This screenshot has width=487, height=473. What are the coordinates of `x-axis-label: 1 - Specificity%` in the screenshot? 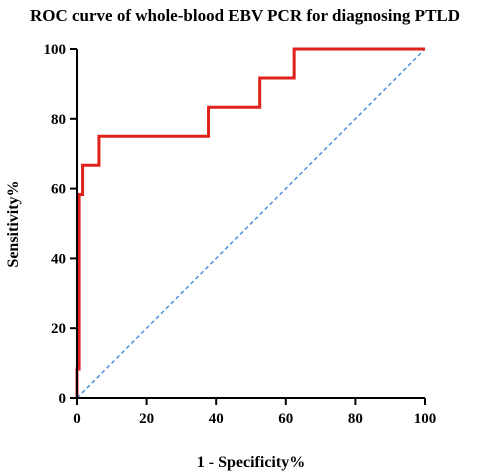 It's located at (251, 462).